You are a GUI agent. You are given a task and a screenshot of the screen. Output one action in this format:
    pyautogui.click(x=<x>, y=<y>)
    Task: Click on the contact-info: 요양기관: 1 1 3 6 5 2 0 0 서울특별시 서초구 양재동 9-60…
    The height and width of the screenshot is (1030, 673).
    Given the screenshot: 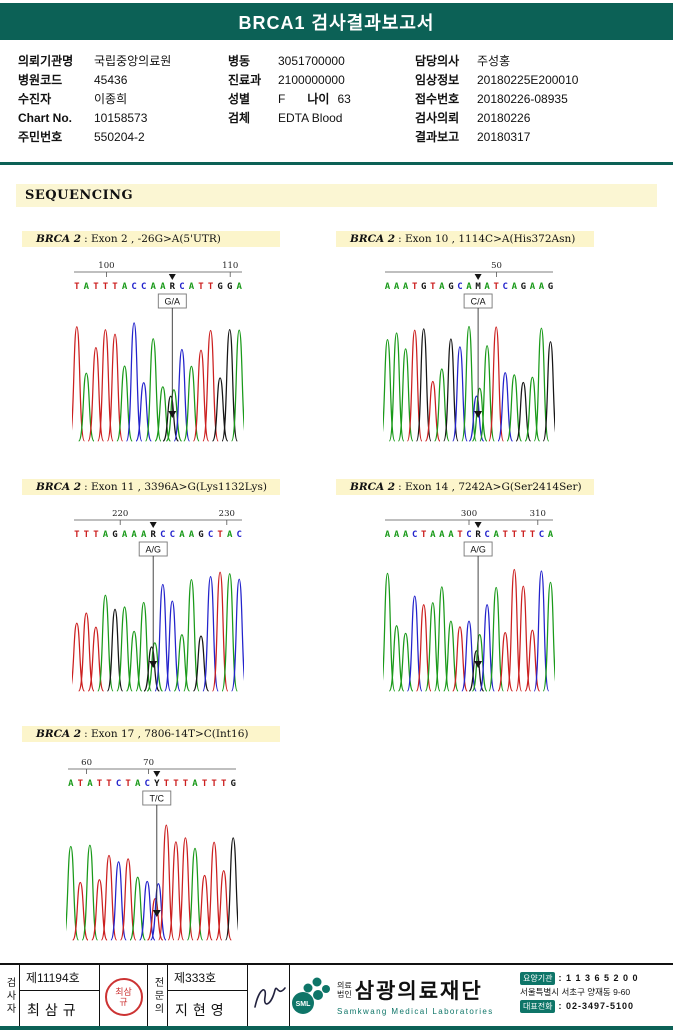 What is the action you would take?
    pyautogui.click(x=595, y=992)
    